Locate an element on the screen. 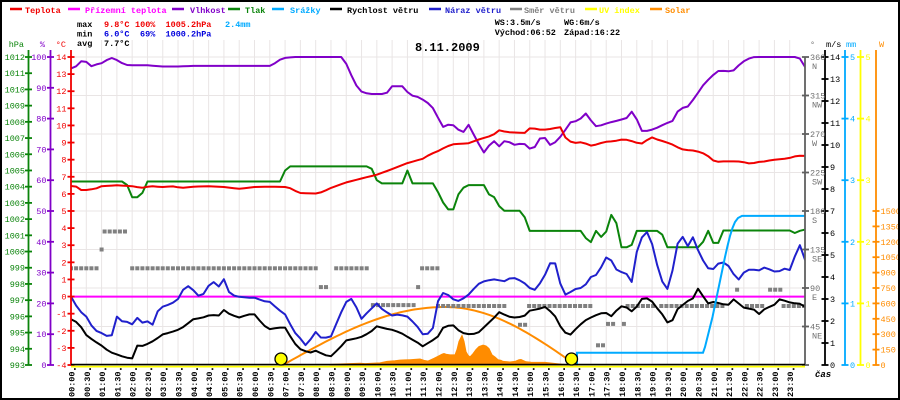  svg-text: 13:00 is located at coordinates (470, 384).